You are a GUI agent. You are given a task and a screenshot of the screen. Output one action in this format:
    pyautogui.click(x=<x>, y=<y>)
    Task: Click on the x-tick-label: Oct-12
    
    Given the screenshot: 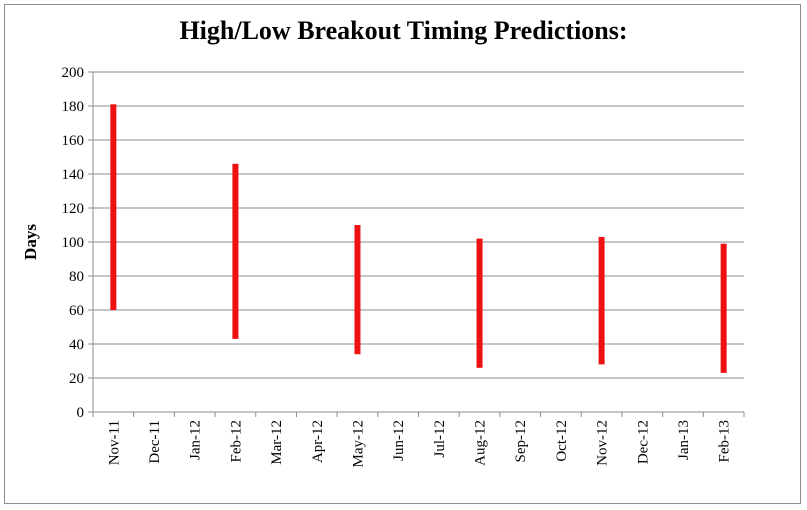 What is the action you would take?
    pyautogui.click(x=562, y=441)
    